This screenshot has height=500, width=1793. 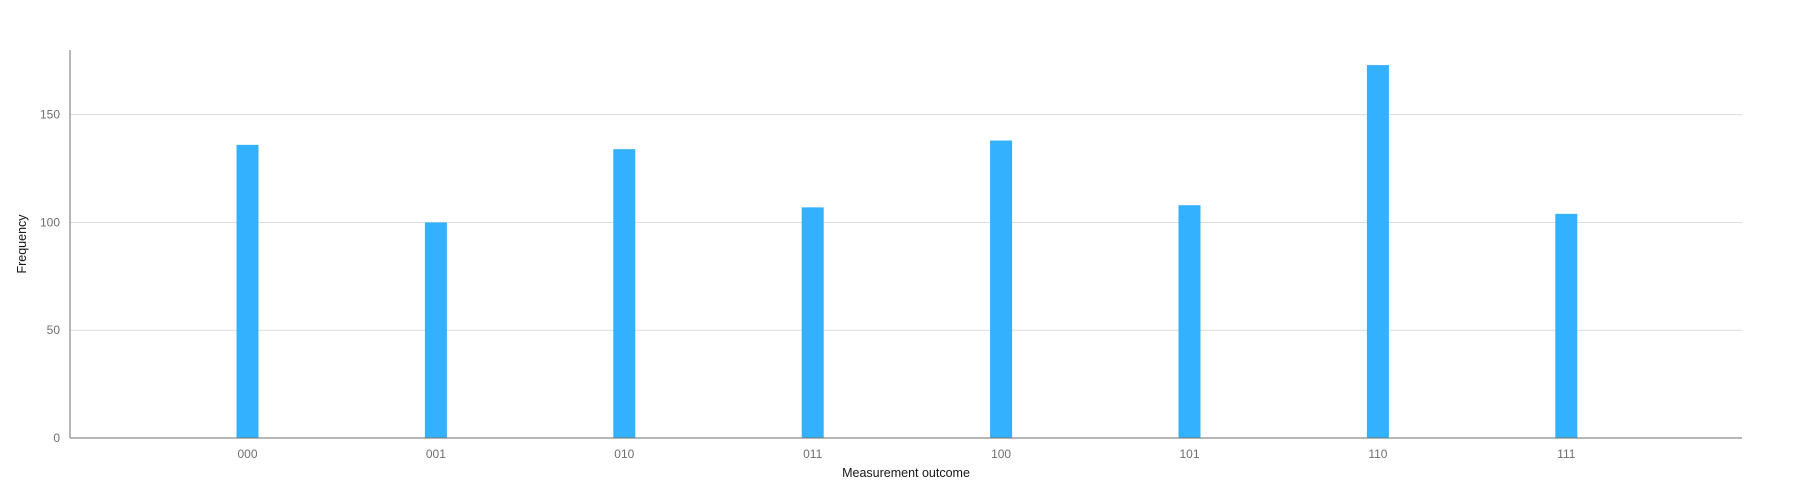 I want to click on y-tick-label: 100, so click(x=50, y=222).